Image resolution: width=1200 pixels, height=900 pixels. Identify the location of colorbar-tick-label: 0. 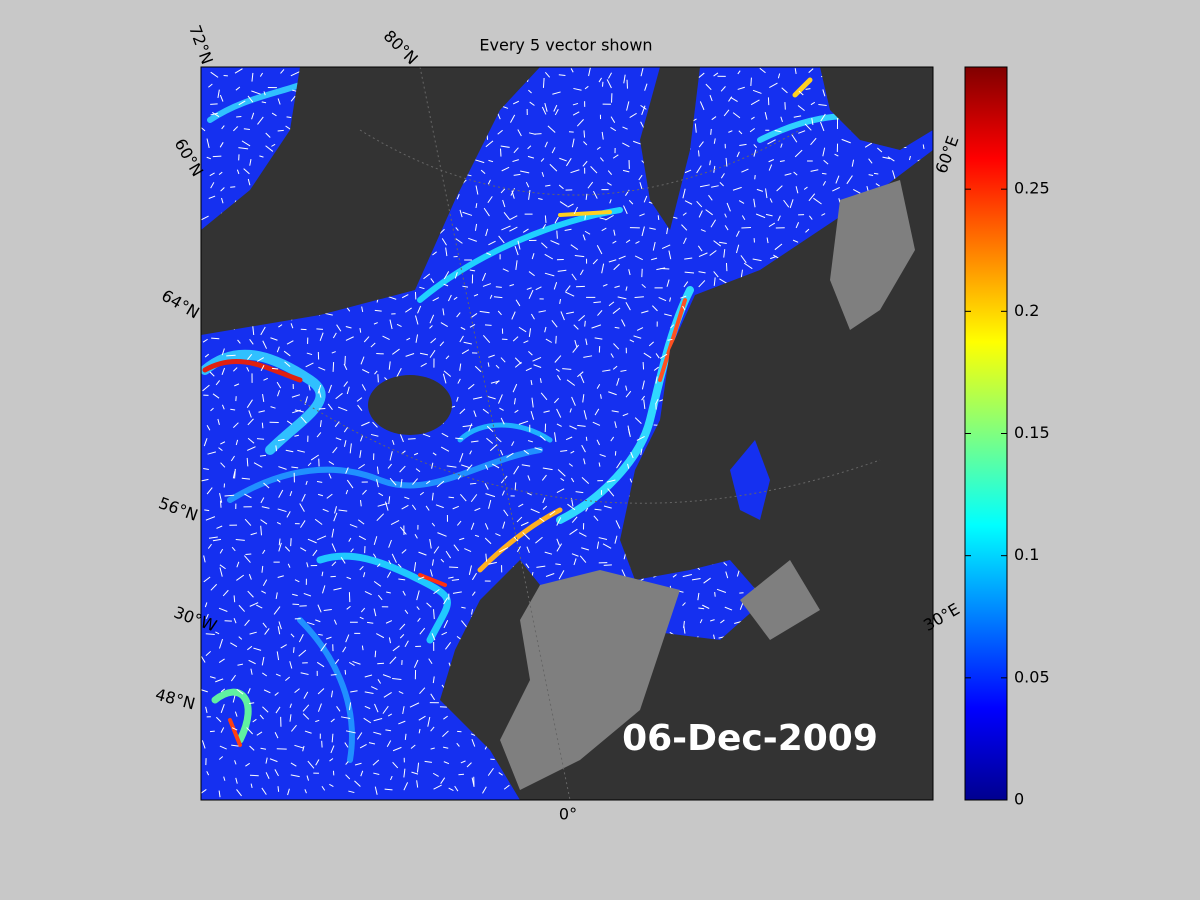
(1019, 799).